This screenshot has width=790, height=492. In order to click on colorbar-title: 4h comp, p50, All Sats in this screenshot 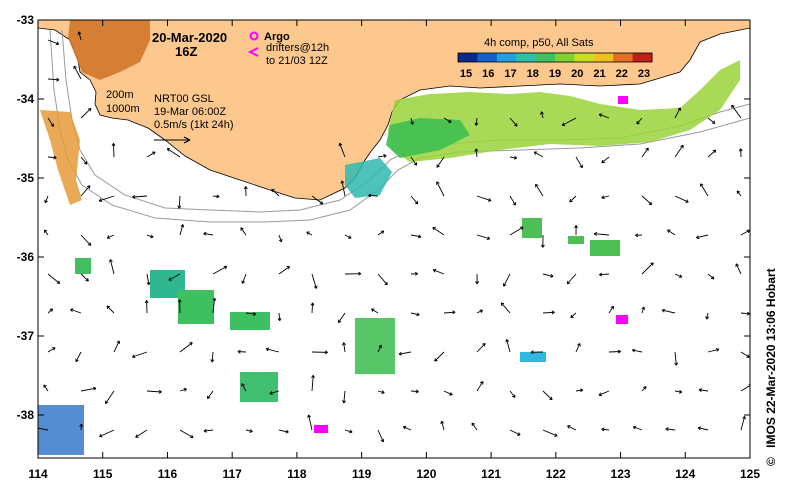, I will do `click(539, 43)`.